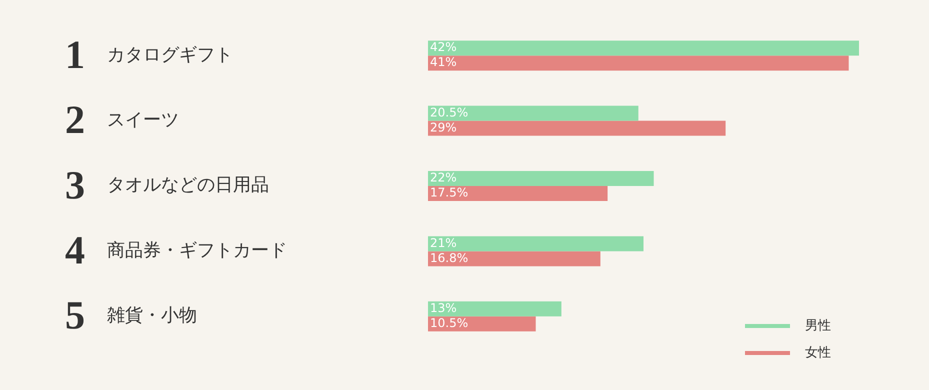 The width and height of the screenshot is (929, 390). I want to click on text: 2, so click(75, 119).